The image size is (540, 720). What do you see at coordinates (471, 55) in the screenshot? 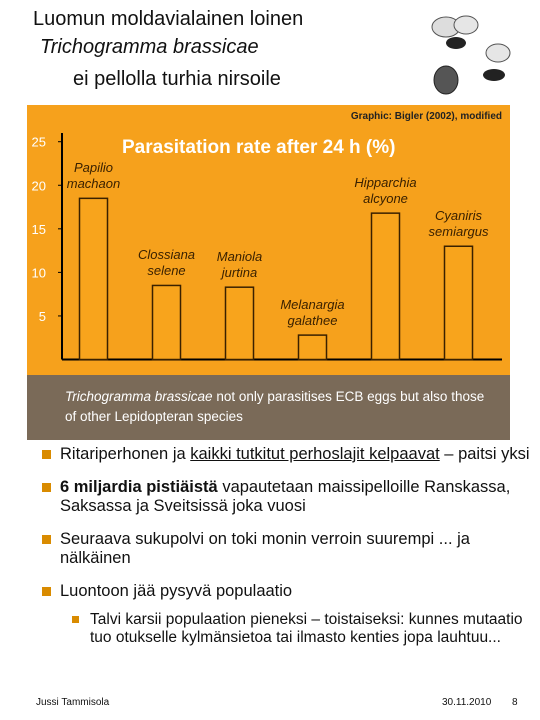
I see `insect-illustration` at bounding box center [471, 55].